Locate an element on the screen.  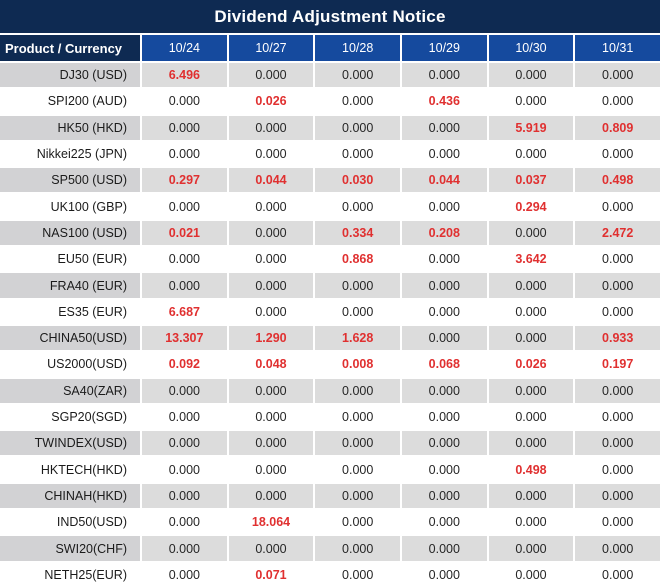
dividend-value-cell: 0.436 is located at coordinates (444, 101).